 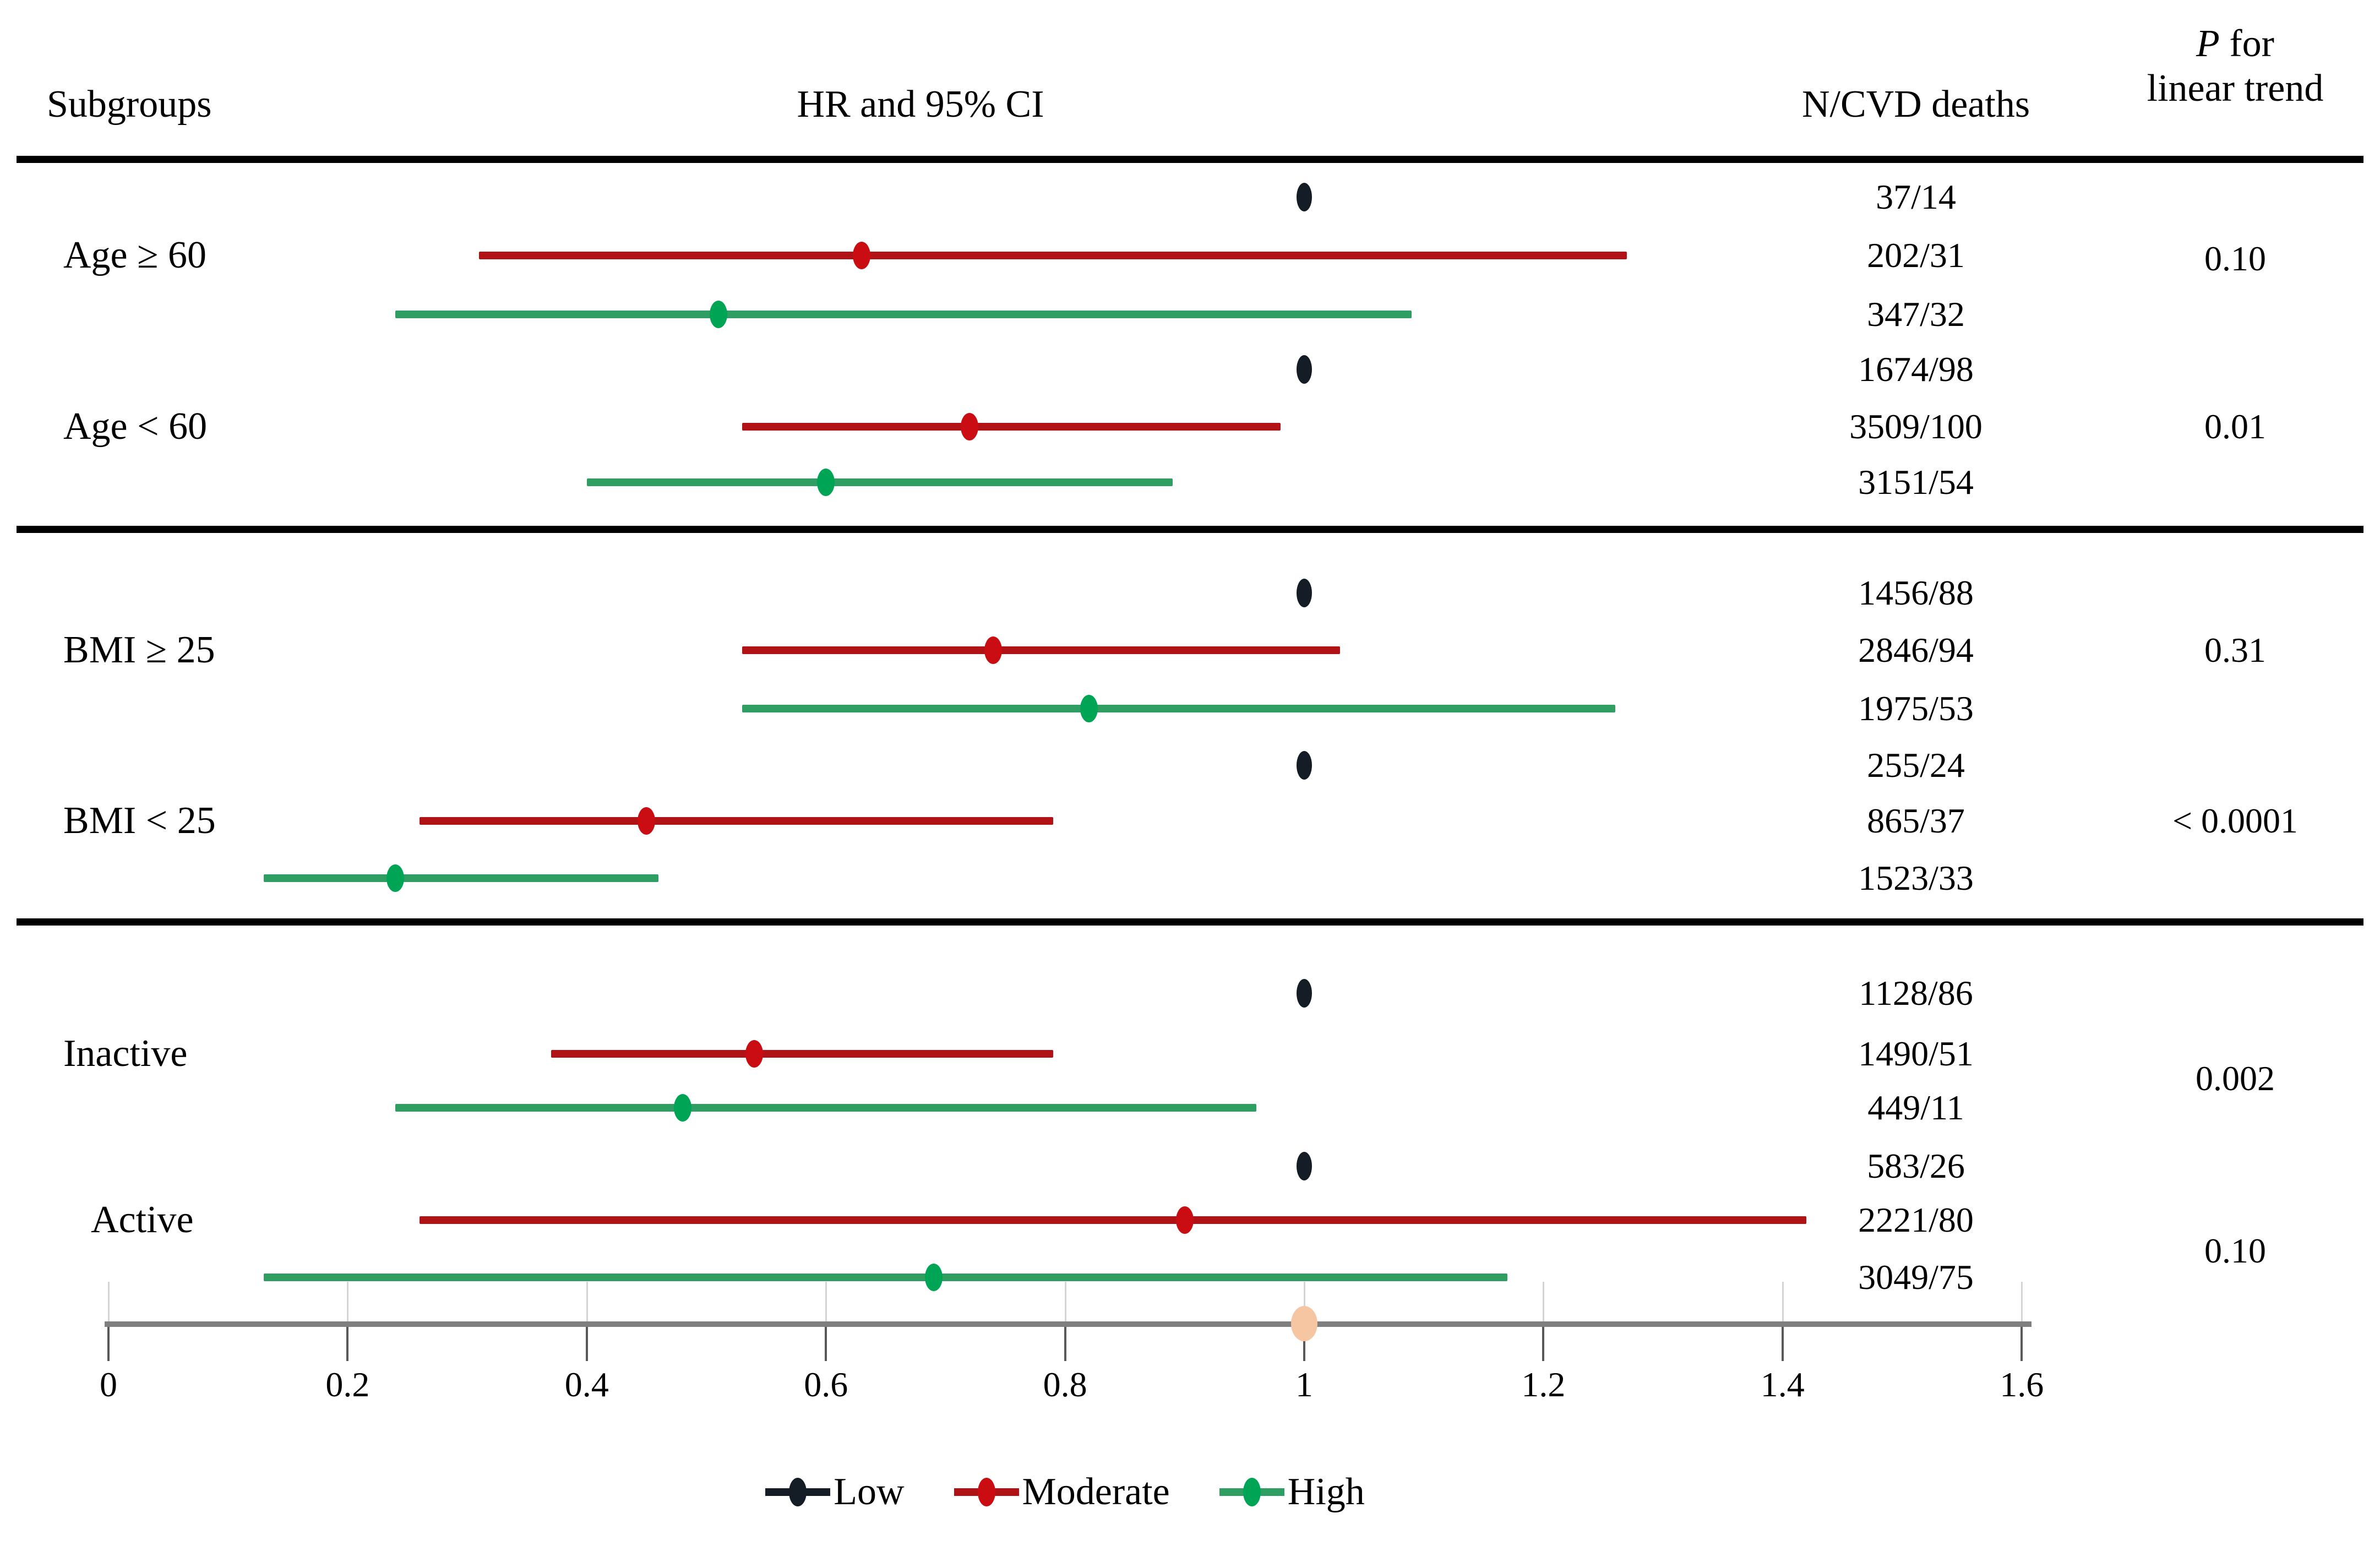 I want to click on p-linear-trend-text: linear trend, so click(x=2235, y=88).